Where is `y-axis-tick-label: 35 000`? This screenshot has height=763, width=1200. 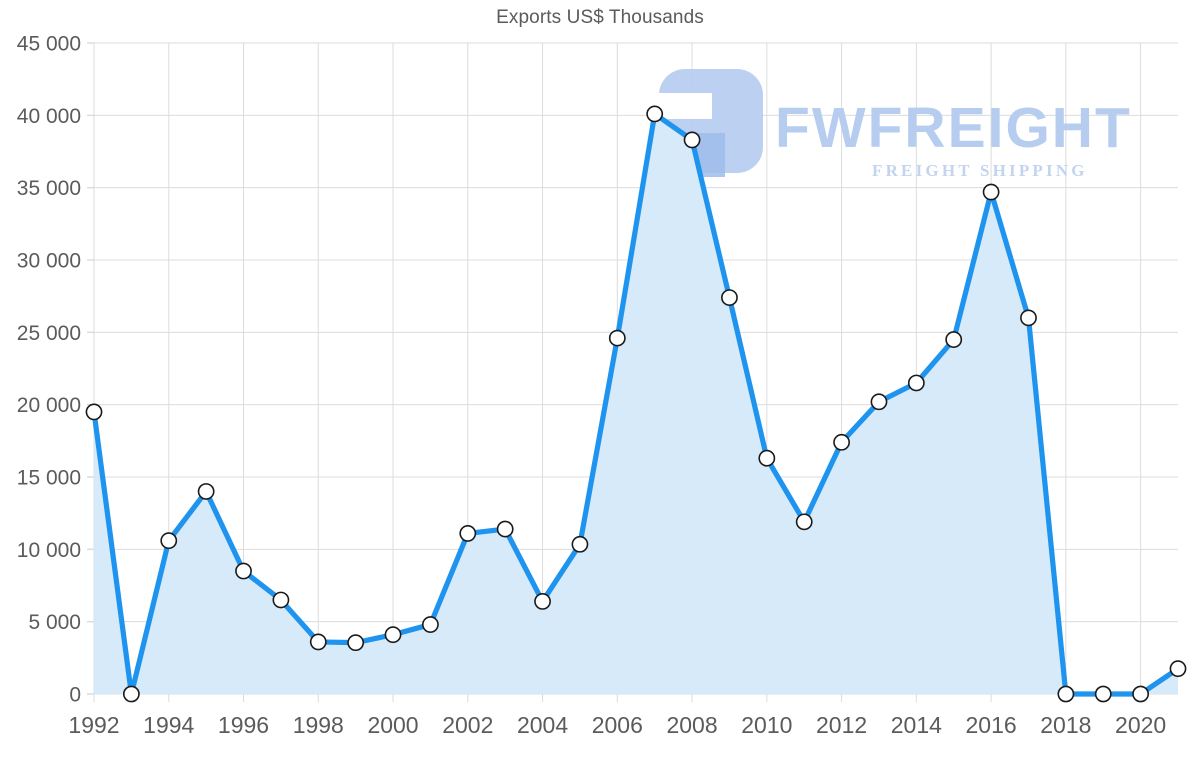
y-axis-tick-label: 35 000 is located at coordinates (49, 188).